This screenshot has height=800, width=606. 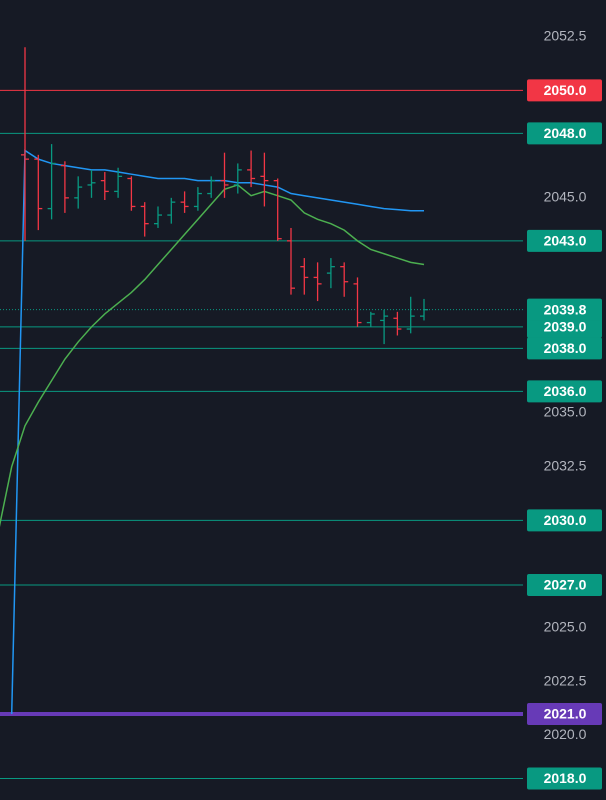 What do you see at coordinates (565, 412) in the screenshot?
I see `y-tick-label: 2035.0` at bounding box center [565, 412].